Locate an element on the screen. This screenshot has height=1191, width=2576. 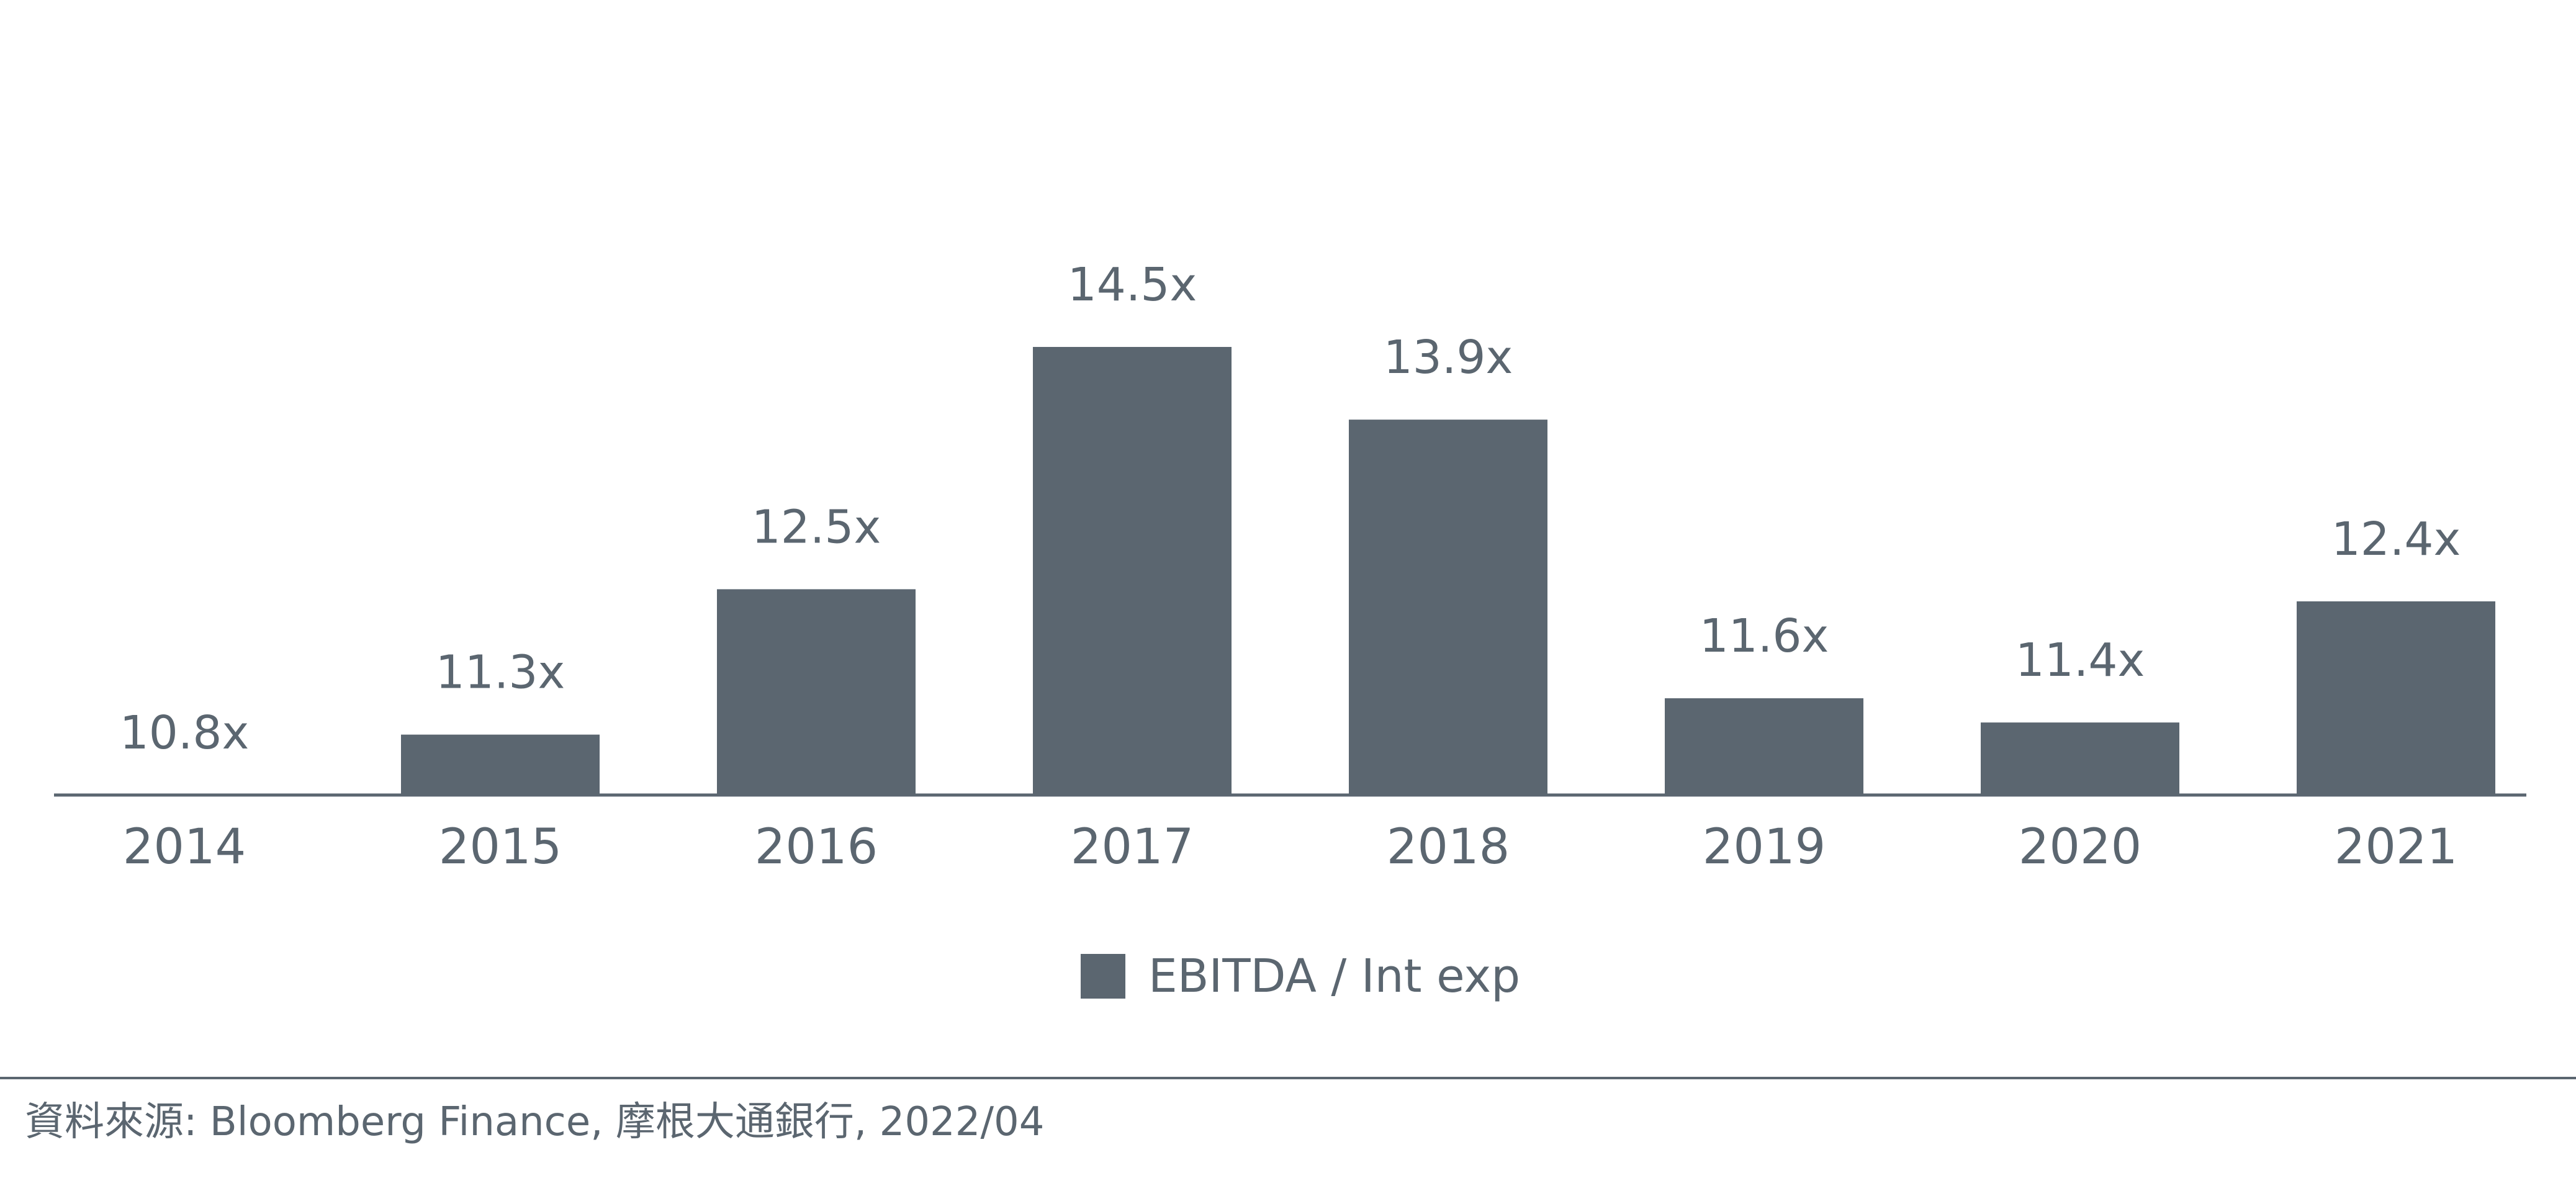
bar-2019 is located at coordinates (1764, 746).